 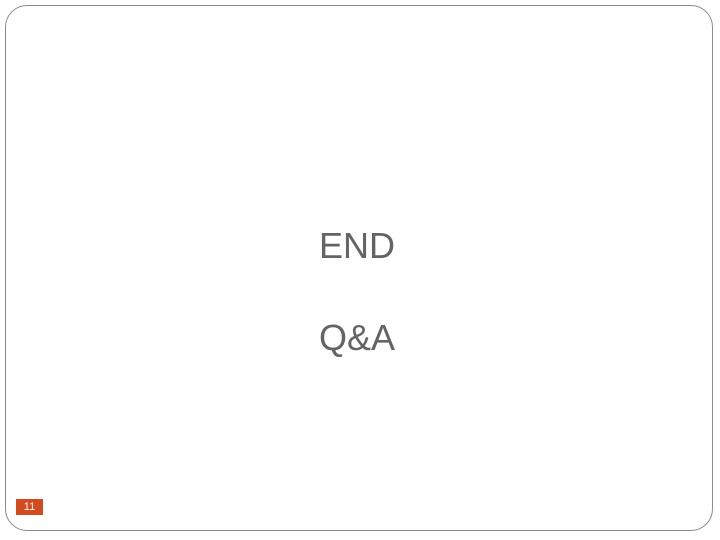 What do you see at coordinates (29, 507) in the screenshot?
I see `slide-number-badge: 11` at bounding box center [29, 507].